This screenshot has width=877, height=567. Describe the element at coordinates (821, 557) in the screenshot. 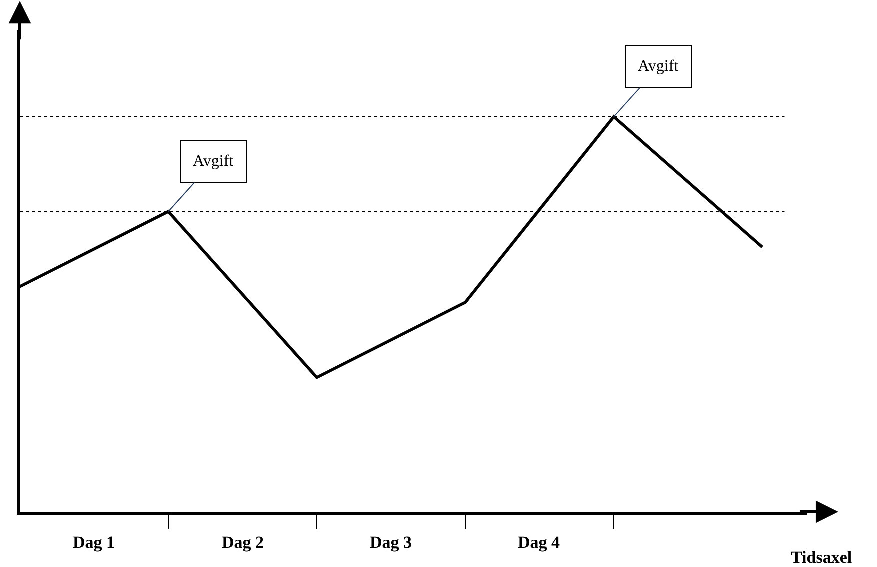

I see `x-axis-title: Tidsaxel` at that location.